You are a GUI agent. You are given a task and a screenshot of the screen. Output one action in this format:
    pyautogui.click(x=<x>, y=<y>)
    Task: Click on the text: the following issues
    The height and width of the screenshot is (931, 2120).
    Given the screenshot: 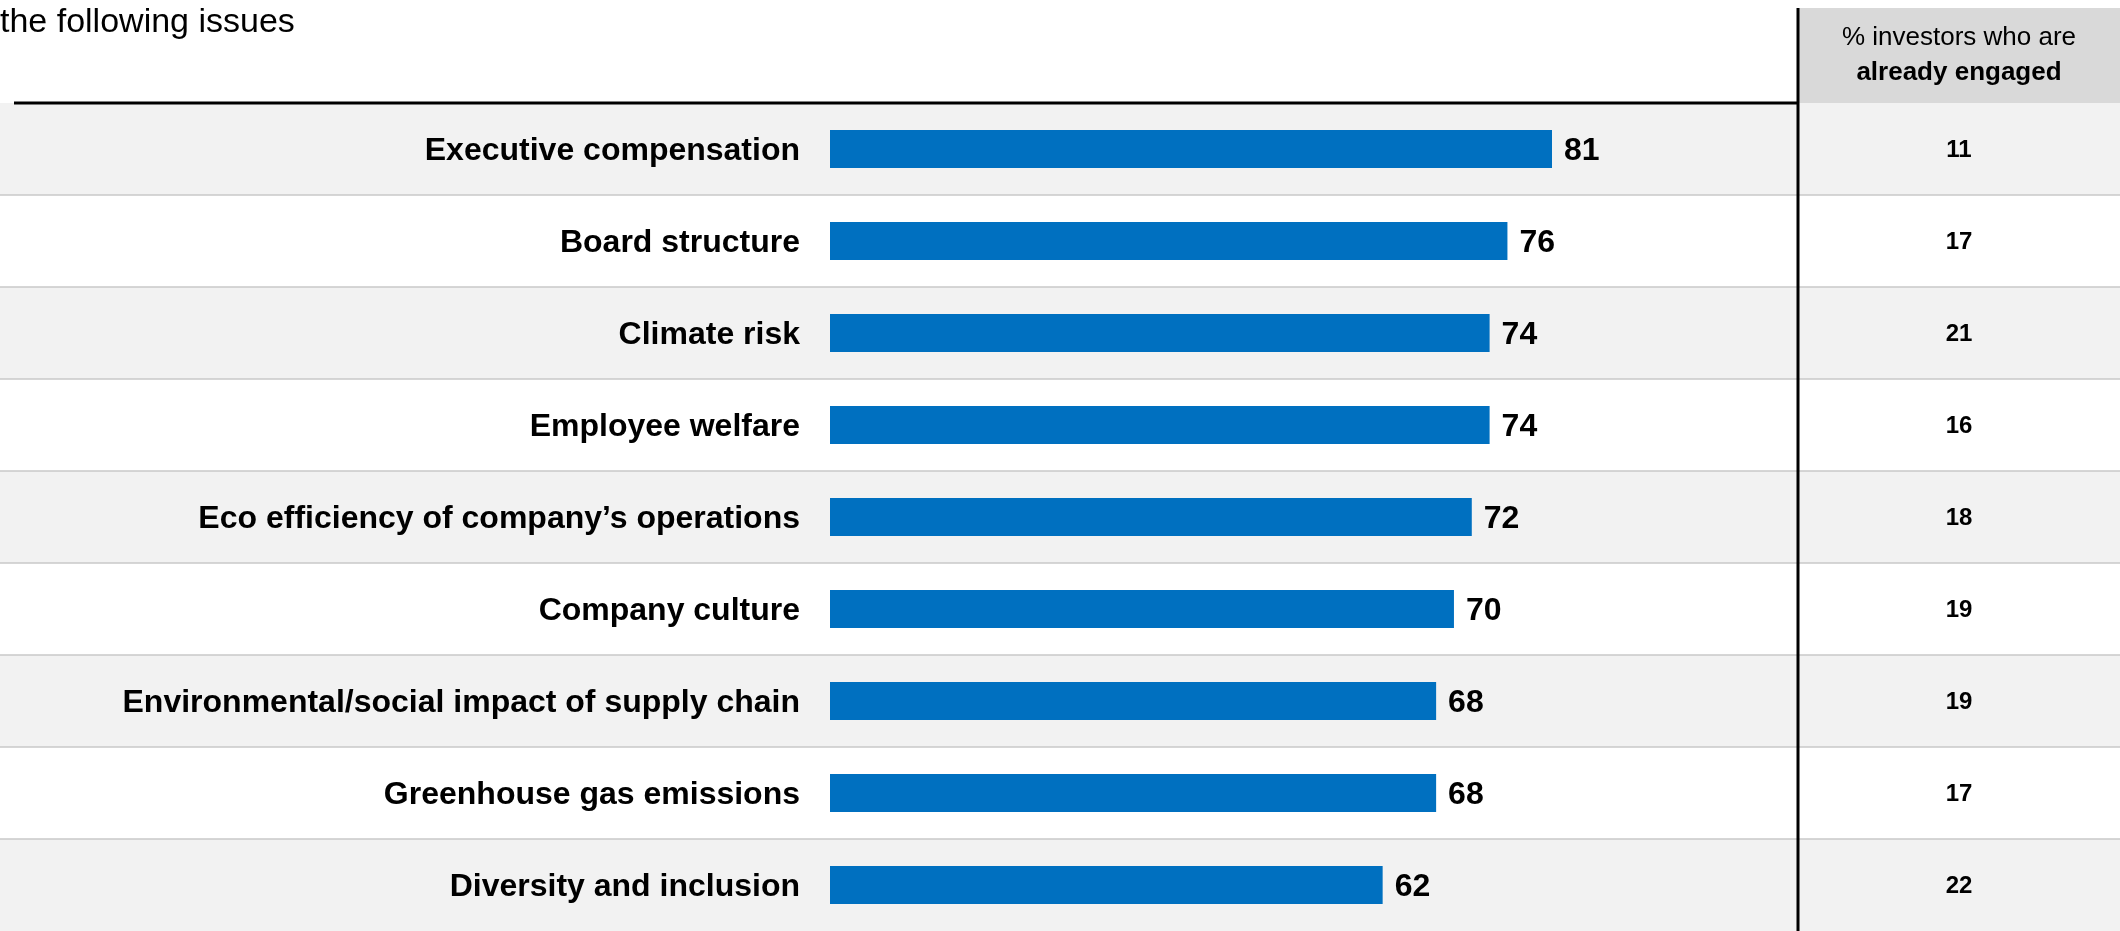 What is the action you would take?
    pyautogui.click(x=147, y=20)
    